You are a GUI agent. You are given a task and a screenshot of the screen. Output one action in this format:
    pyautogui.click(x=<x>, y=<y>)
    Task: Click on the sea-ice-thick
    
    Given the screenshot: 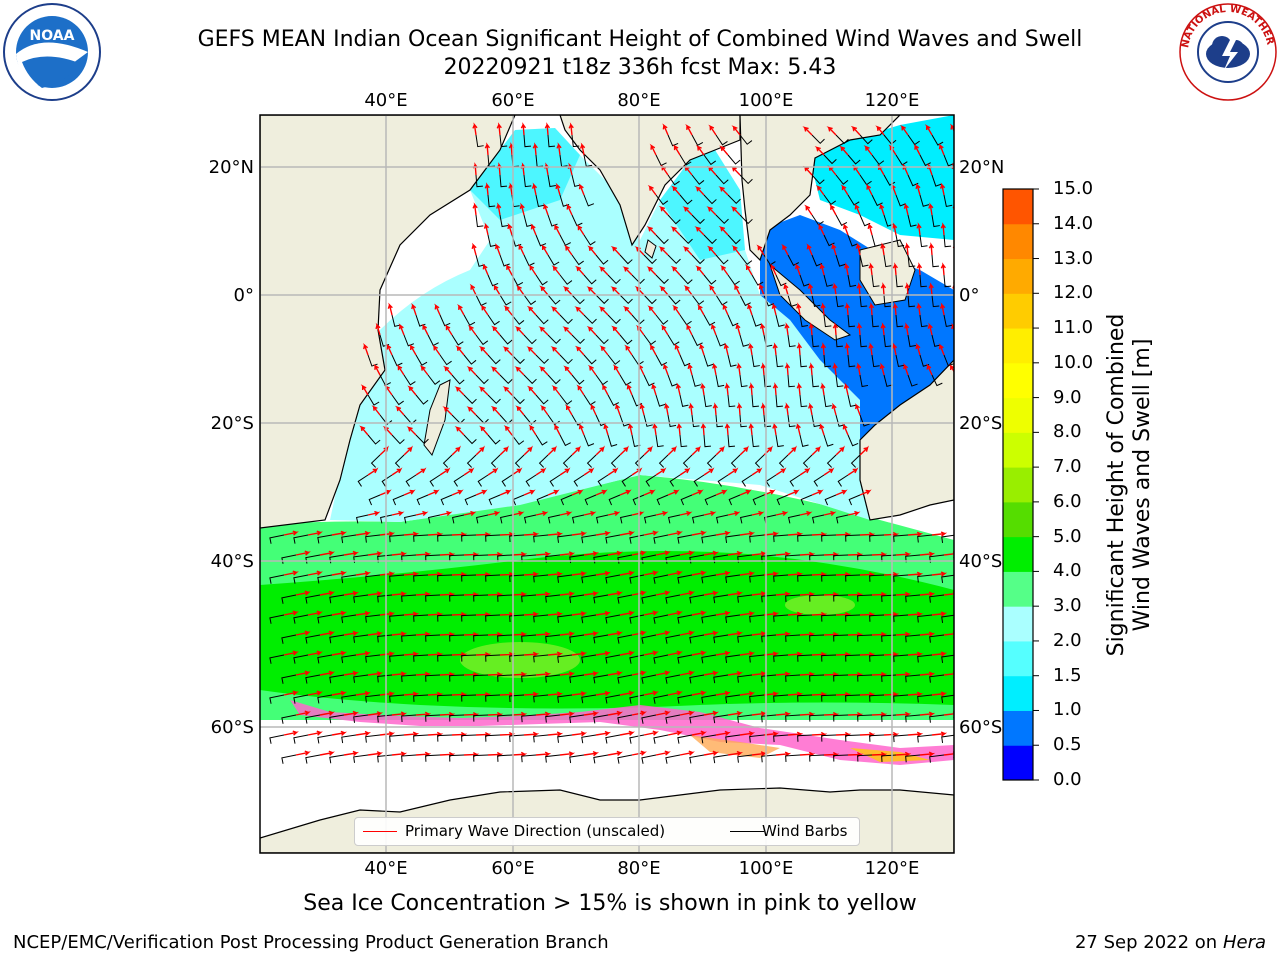 What is the action you would take?
    pyautogui.click(x=735, y=746)
    